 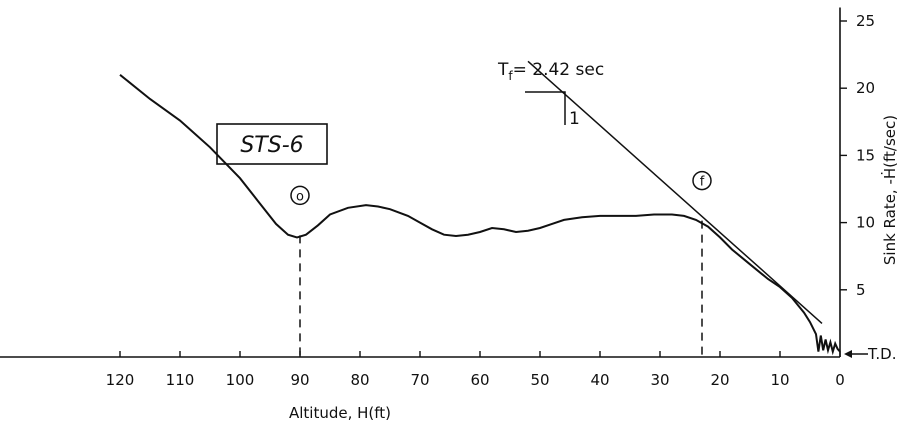 What do you see at coordinates (881, 354) in the screenshot?
I see `td-label: T.D.` at bounding box center [881, 354].